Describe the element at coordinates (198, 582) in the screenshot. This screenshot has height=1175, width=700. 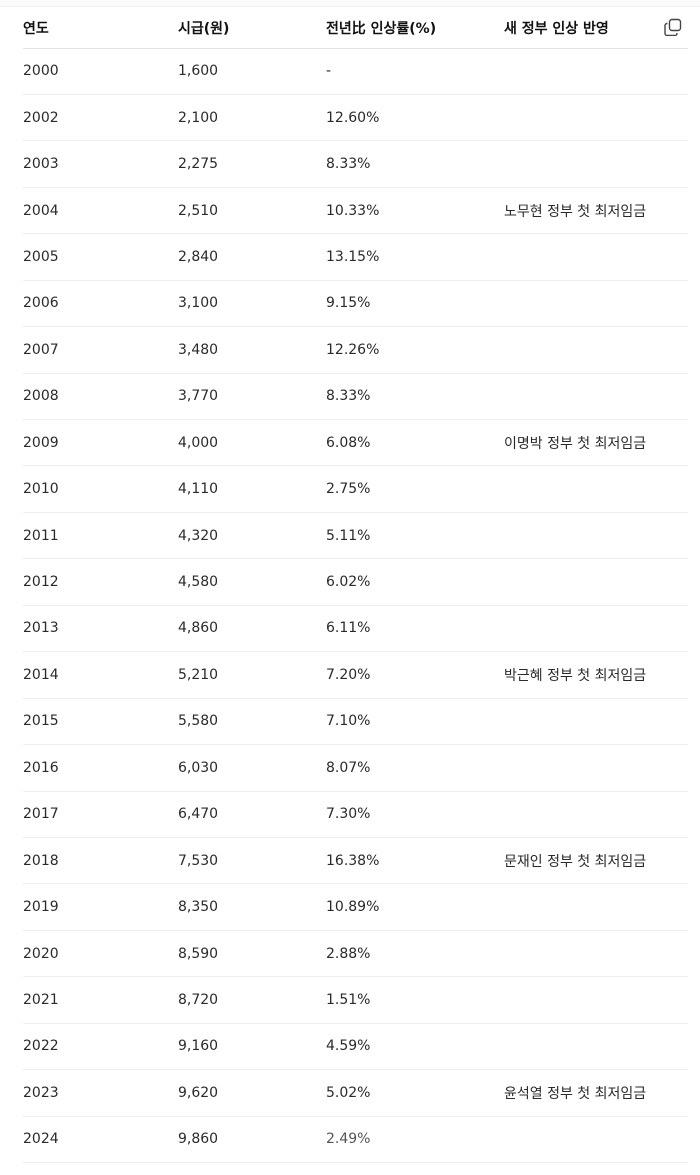
I see `wage-cell: 4,580` at that location.